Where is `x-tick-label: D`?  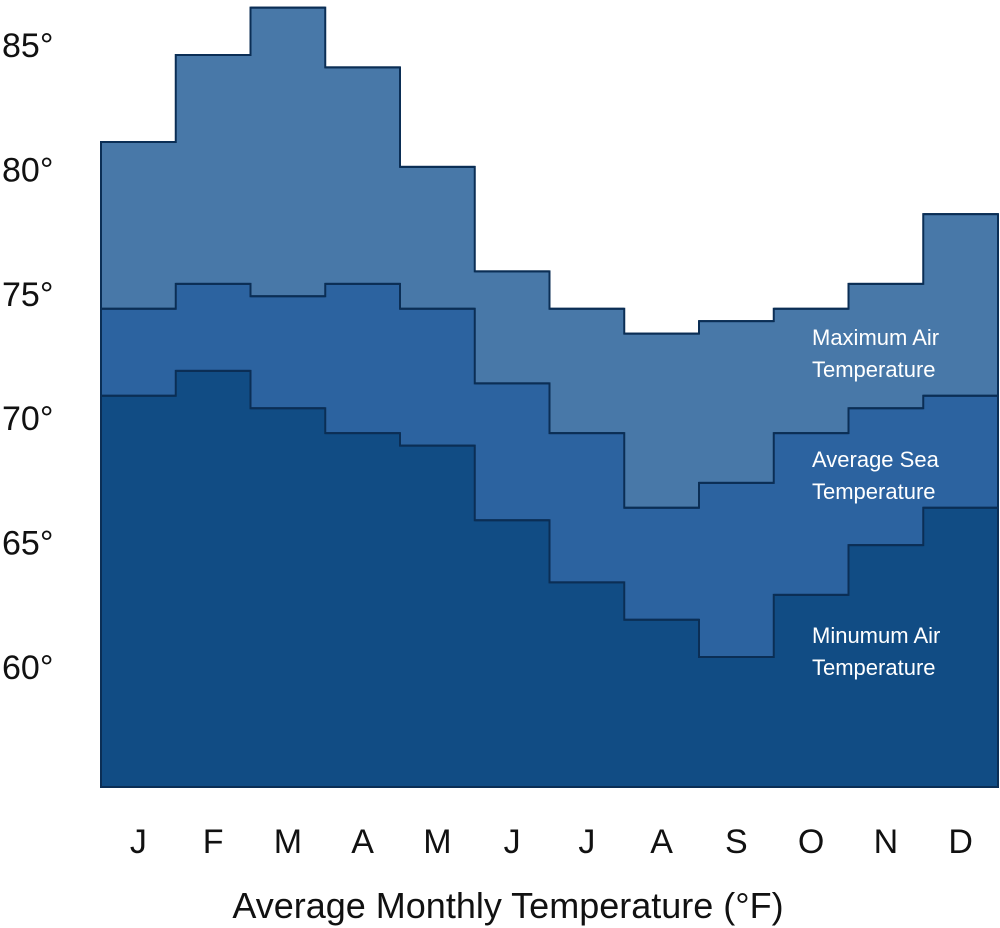 x-tick-label: D is located at coordinates (960, 842).